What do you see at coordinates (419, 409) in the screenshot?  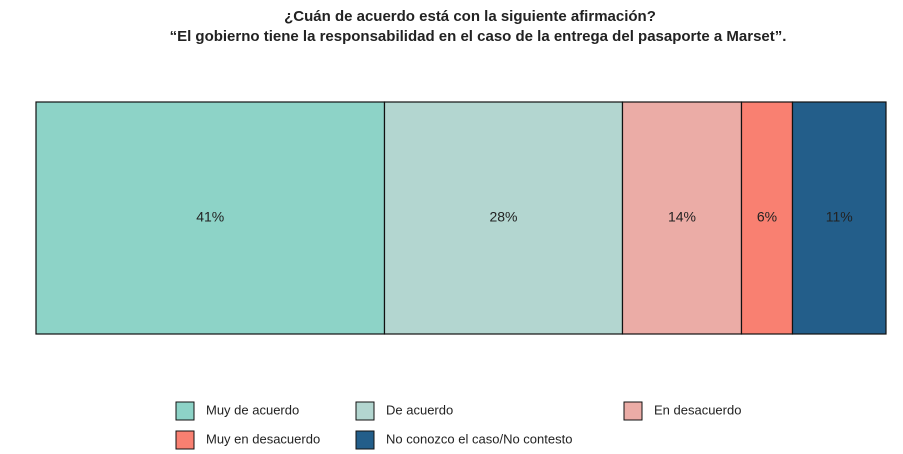 I see `legend-label: De acuerdo` at bounding box center [419, 409].